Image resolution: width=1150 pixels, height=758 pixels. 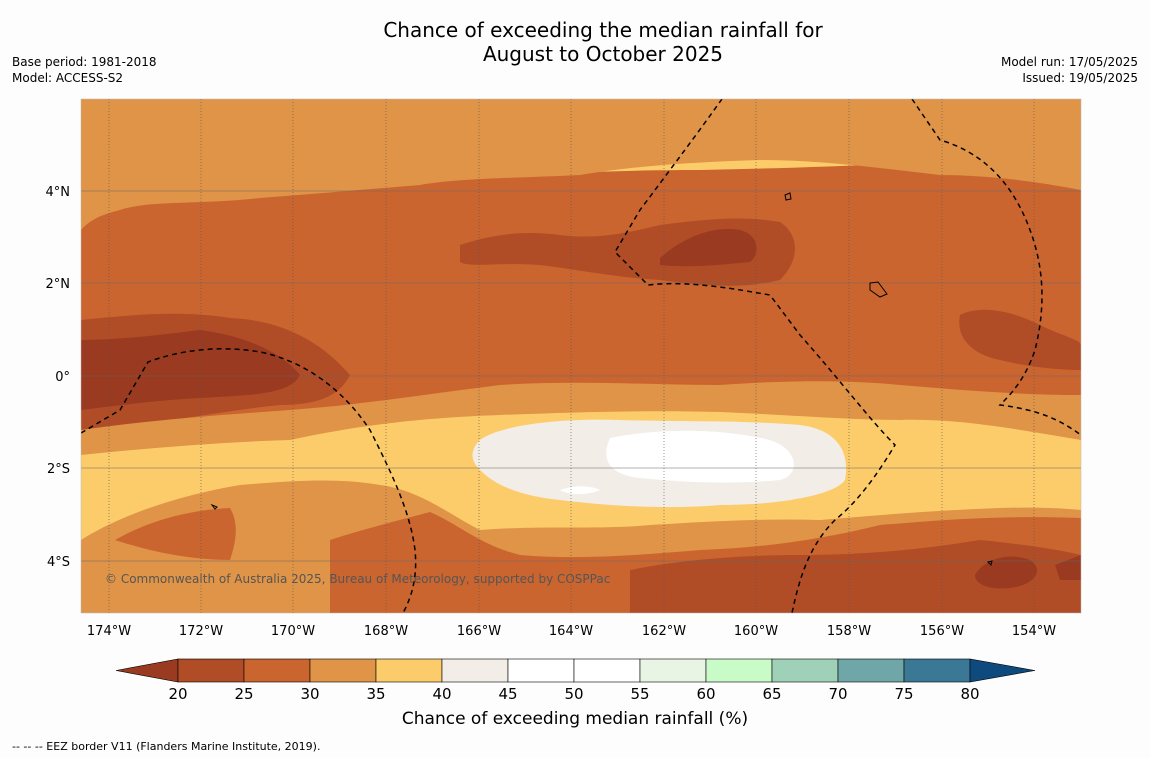 What do you see at coordinates (58, 562) in the screenshot?
I see `lat-label: 4°S` at bounding box center [58, 562].